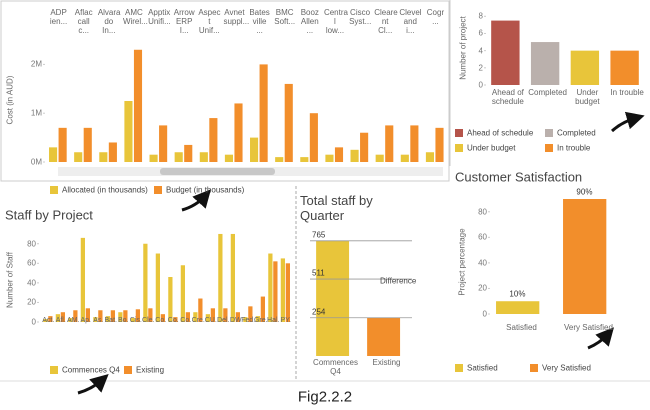 The width and height of the screenshot is (650, 410). I want to click on x-tick-label: CU., so click(210, 320).